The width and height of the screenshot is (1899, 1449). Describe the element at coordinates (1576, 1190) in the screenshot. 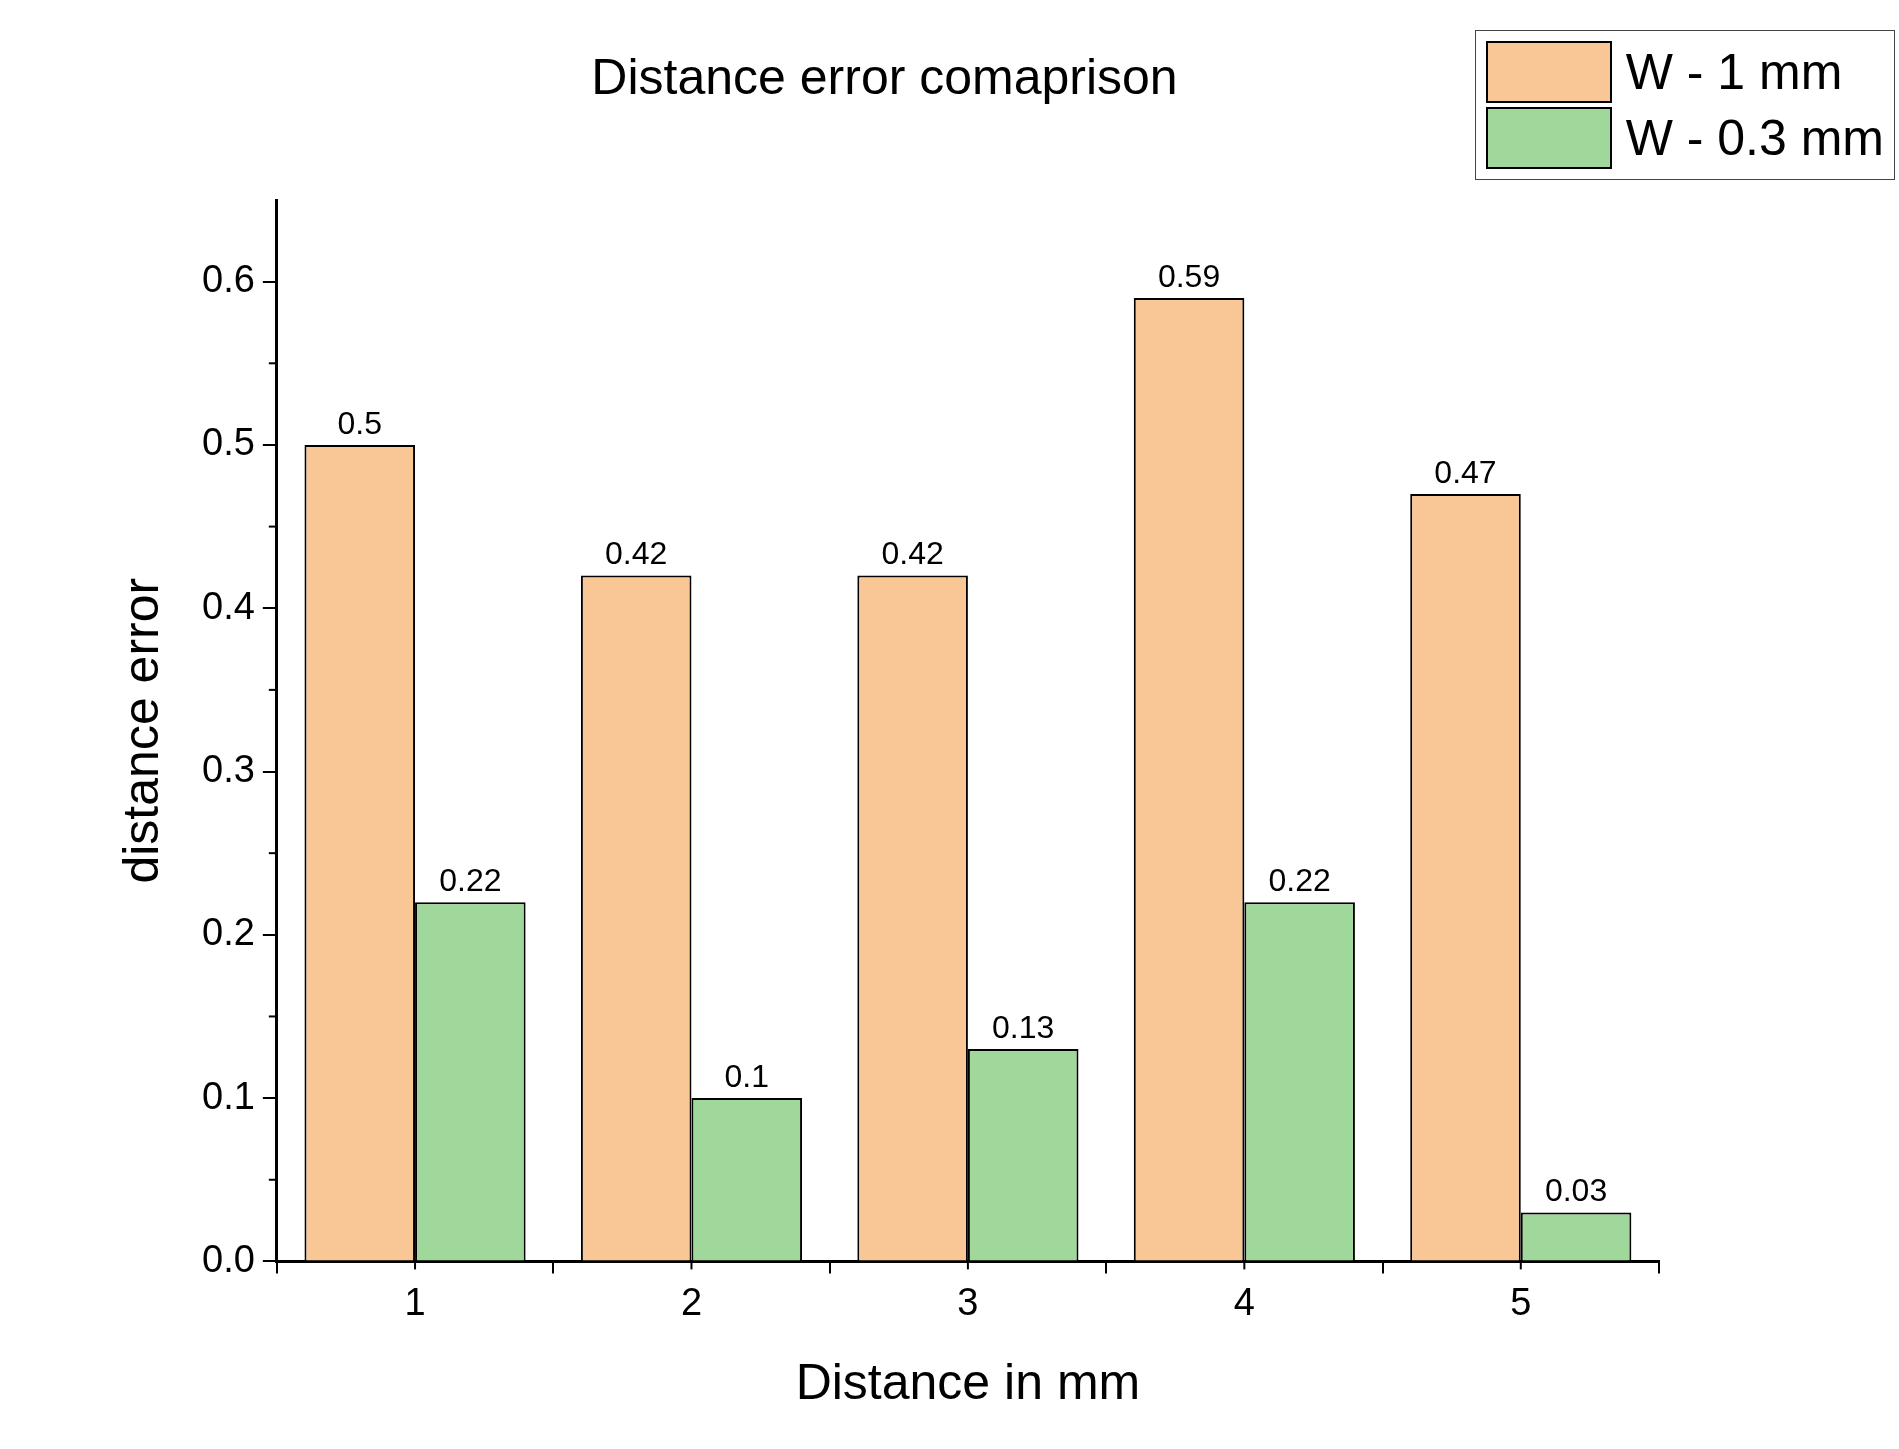

I see `data-label: 0.03` at that location.